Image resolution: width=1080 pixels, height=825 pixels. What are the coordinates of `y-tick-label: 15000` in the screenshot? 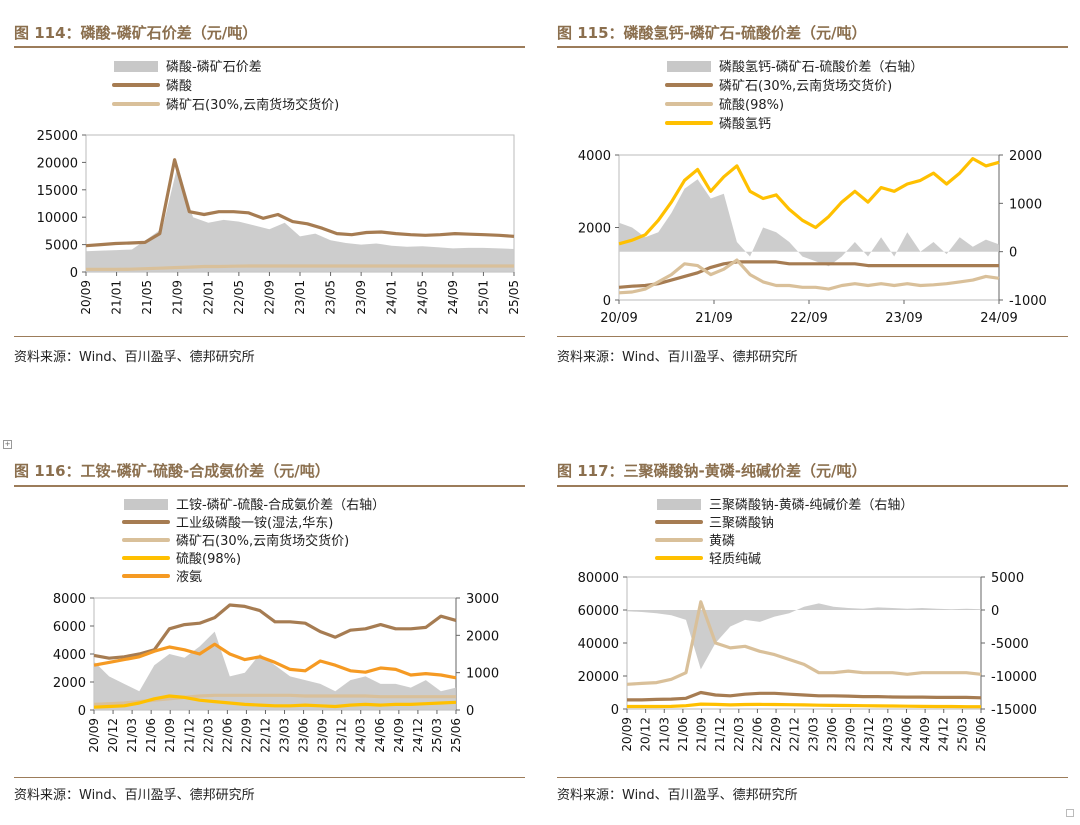 It's located at (57, 191).